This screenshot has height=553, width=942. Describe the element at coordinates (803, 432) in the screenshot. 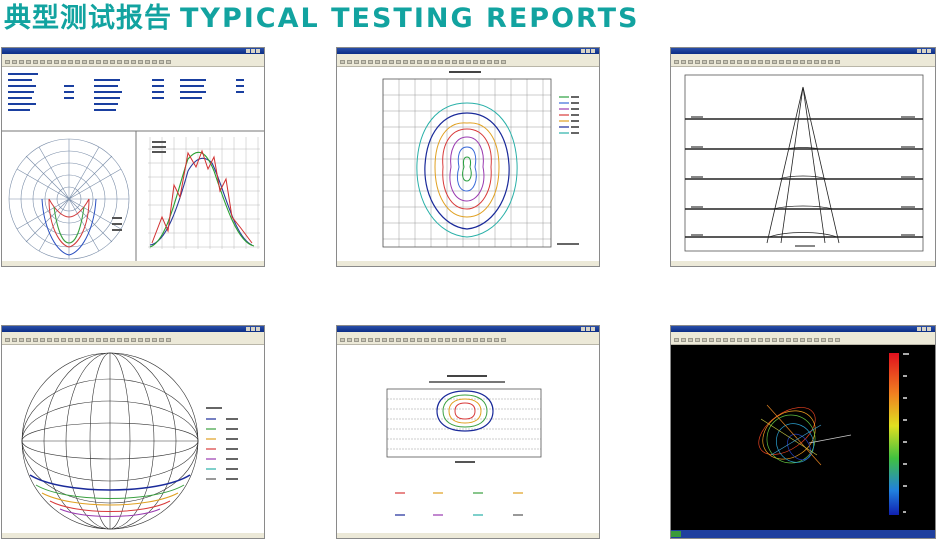

I see `report-screenshot-3d-distribution` at that location.